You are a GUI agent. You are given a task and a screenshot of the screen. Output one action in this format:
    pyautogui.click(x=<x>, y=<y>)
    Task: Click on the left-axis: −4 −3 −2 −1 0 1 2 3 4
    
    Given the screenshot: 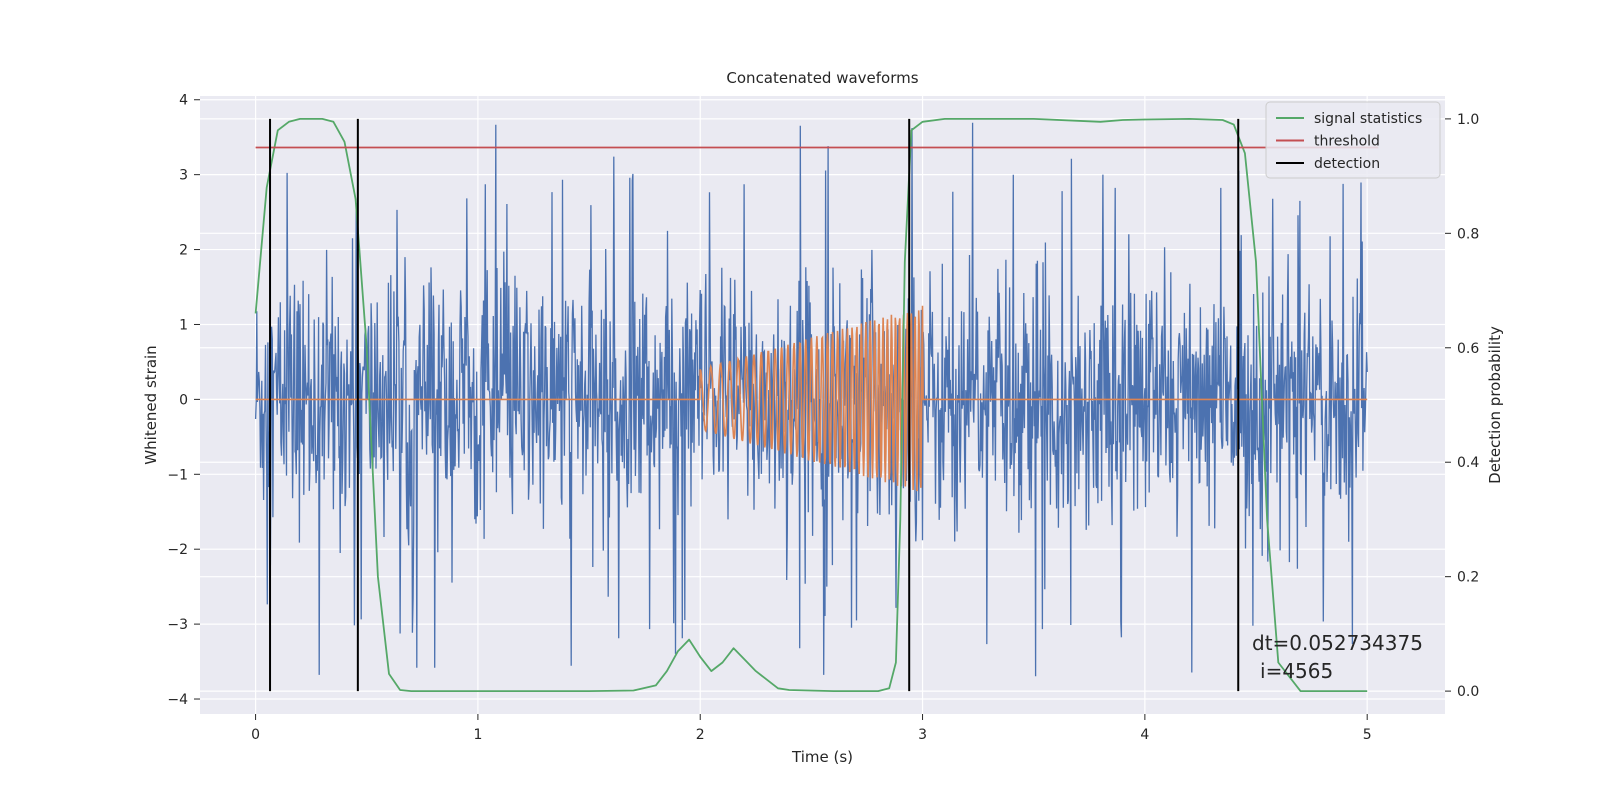 What is the action you would take?
    pyautogui.click(x=183, y=400)
    